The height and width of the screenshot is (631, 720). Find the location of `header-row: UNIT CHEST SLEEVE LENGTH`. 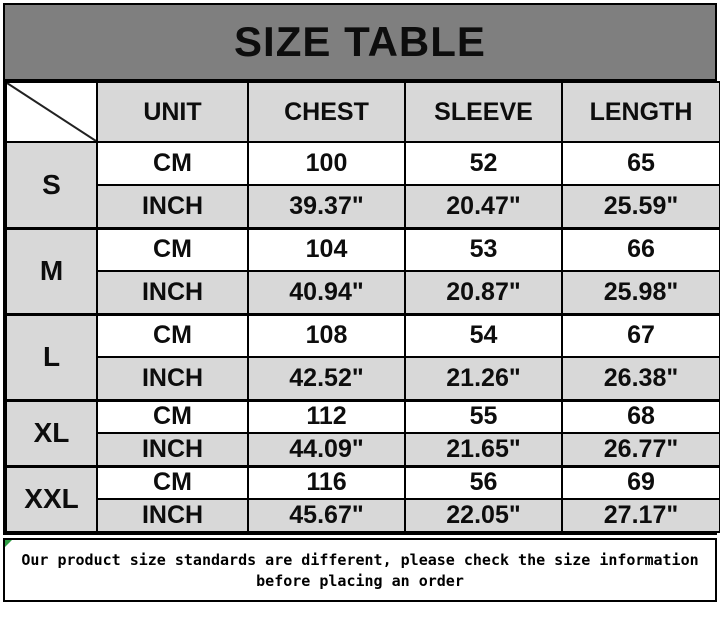

header-row: UNIT CHEST SLEEVE LENGTH is located at coordinates (362, 112).